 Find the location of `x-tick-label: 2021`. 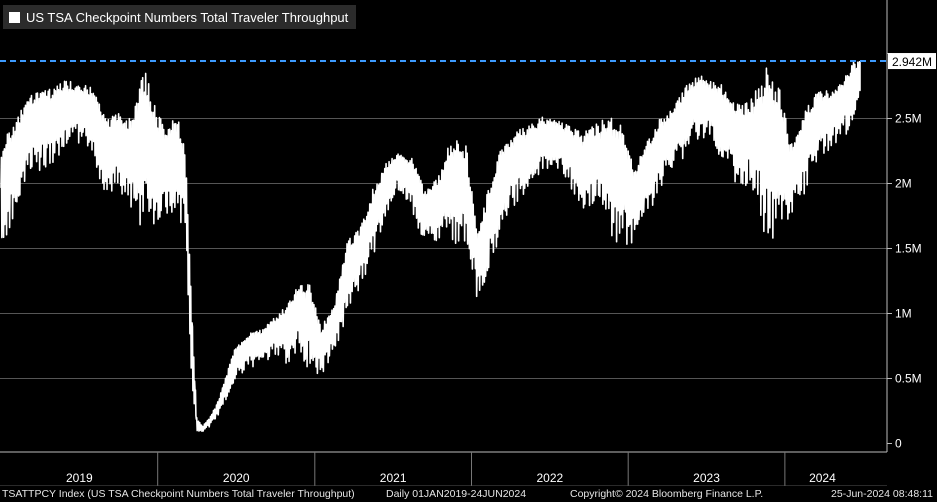

x-tick-label: 2021 is located at coordinates (393, 478).